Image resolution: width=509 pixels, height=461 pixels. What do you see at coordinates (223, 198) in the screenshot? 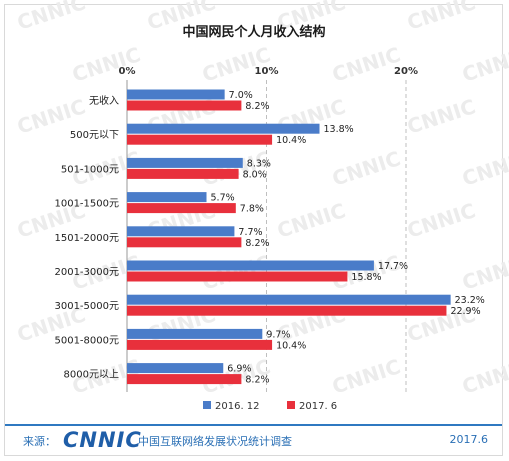
I see `value-label: 5.7%` at bounding box center [223, 198].